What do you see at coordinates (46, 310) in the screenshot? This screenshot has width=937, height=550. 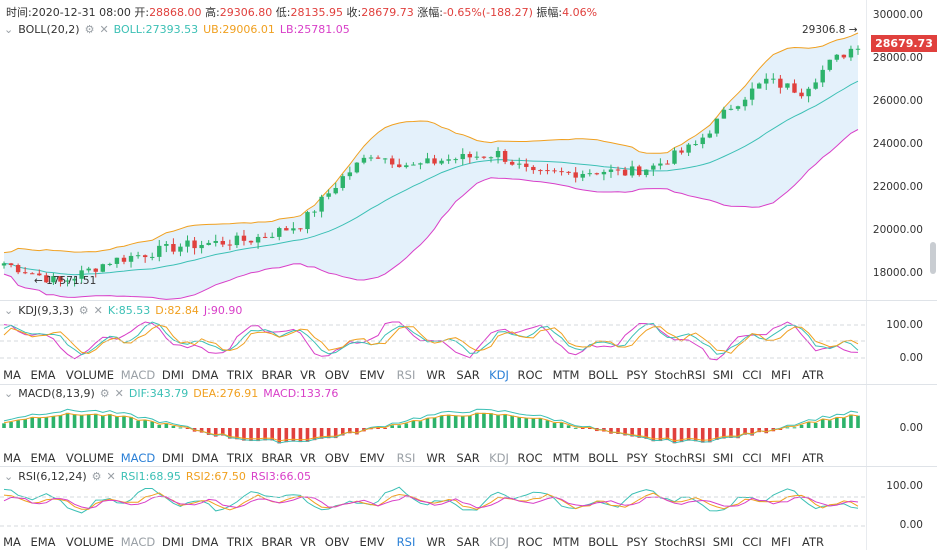 I see `kdj-name: KDJ(9,3,3)` at bounding box center [46, 310].